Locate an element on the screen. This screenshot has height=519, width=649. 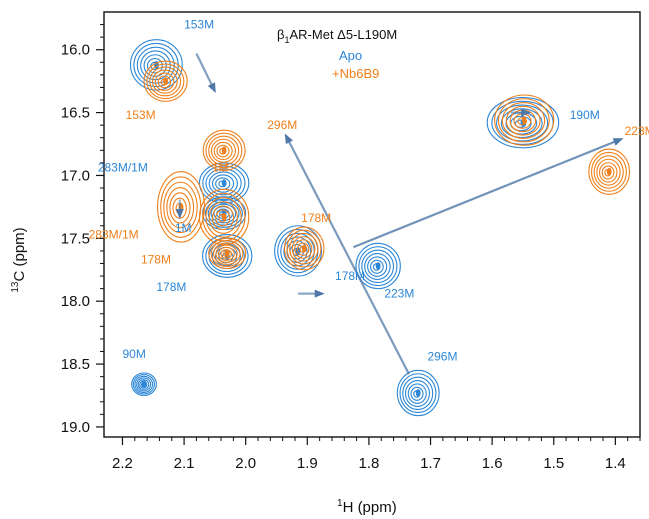
x-tick-label: 1.6 is located at coordinates (492, 463).